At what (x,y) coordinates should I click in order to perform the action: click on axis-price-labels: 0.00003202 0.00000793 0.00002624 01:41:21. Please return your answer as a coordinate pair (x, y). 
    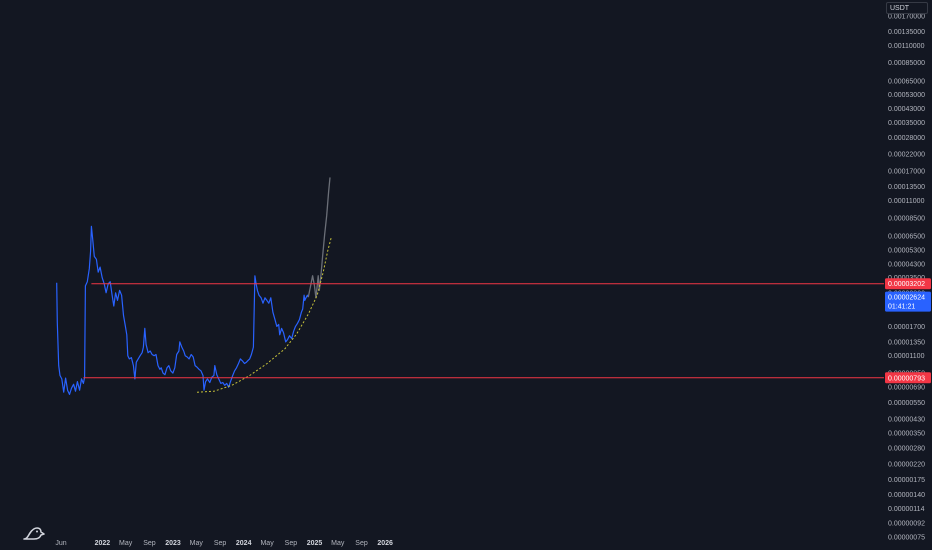
    Looking at the image, I should click on (908, 331).